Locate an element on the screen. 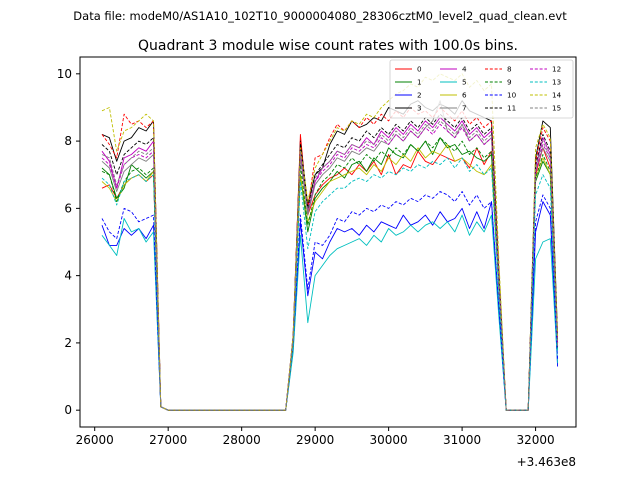  legend-label-11: 11 is located at coordinates (511, 108).